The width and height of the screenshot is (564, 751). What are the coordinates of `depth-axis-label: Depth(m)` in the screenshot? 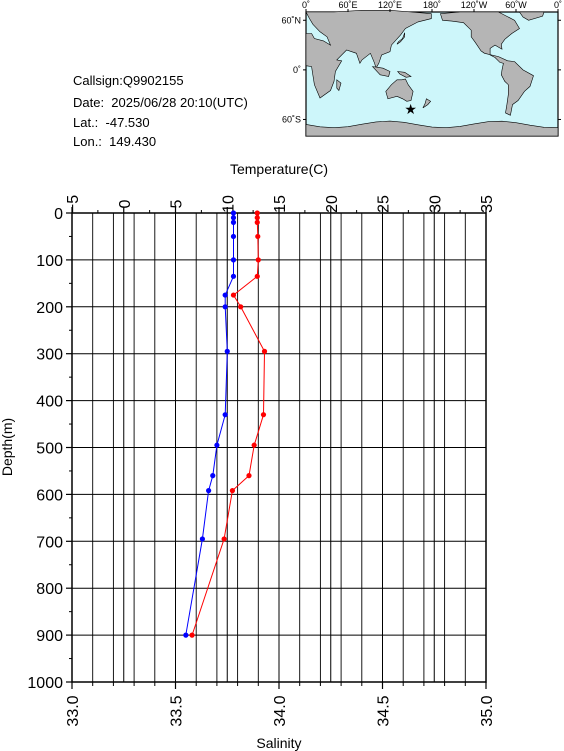 It's located at (7, 447).